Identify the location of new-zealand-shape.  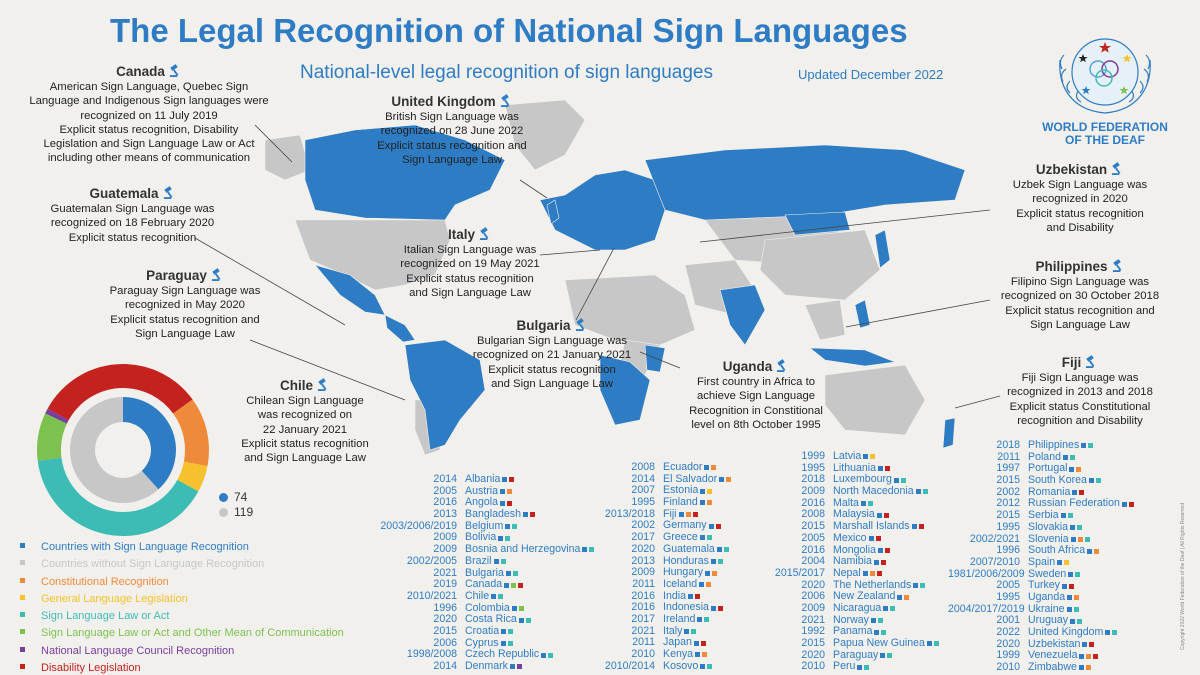
(949, 433).